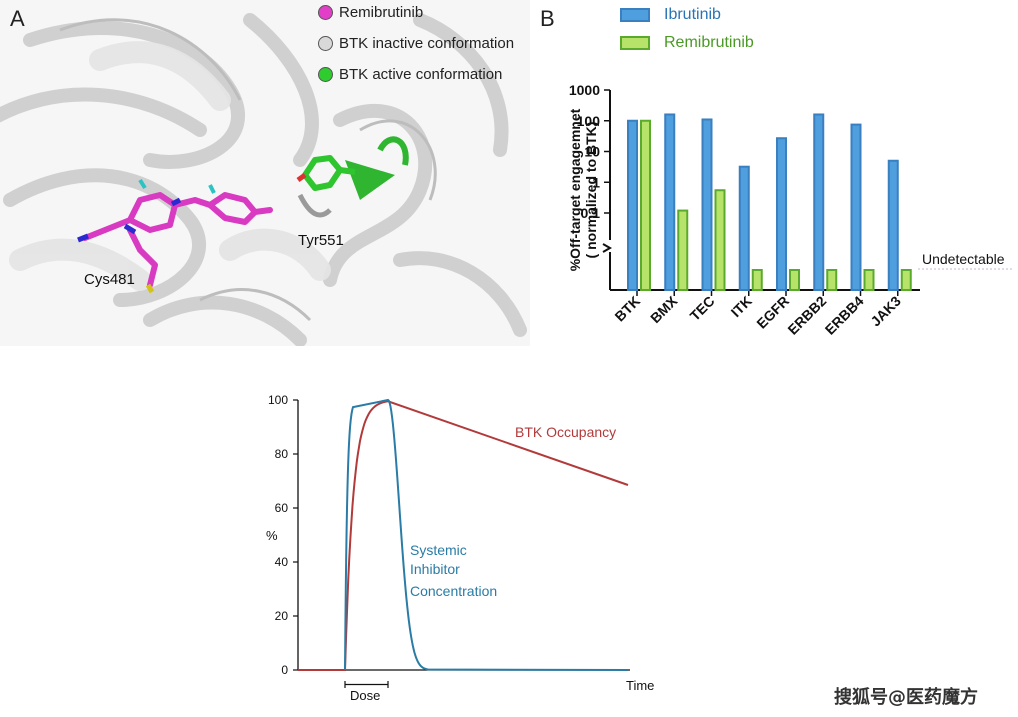 This screenshot has width=1018, height=717. I want to click on bar-chart-marks, so click(769, 202).